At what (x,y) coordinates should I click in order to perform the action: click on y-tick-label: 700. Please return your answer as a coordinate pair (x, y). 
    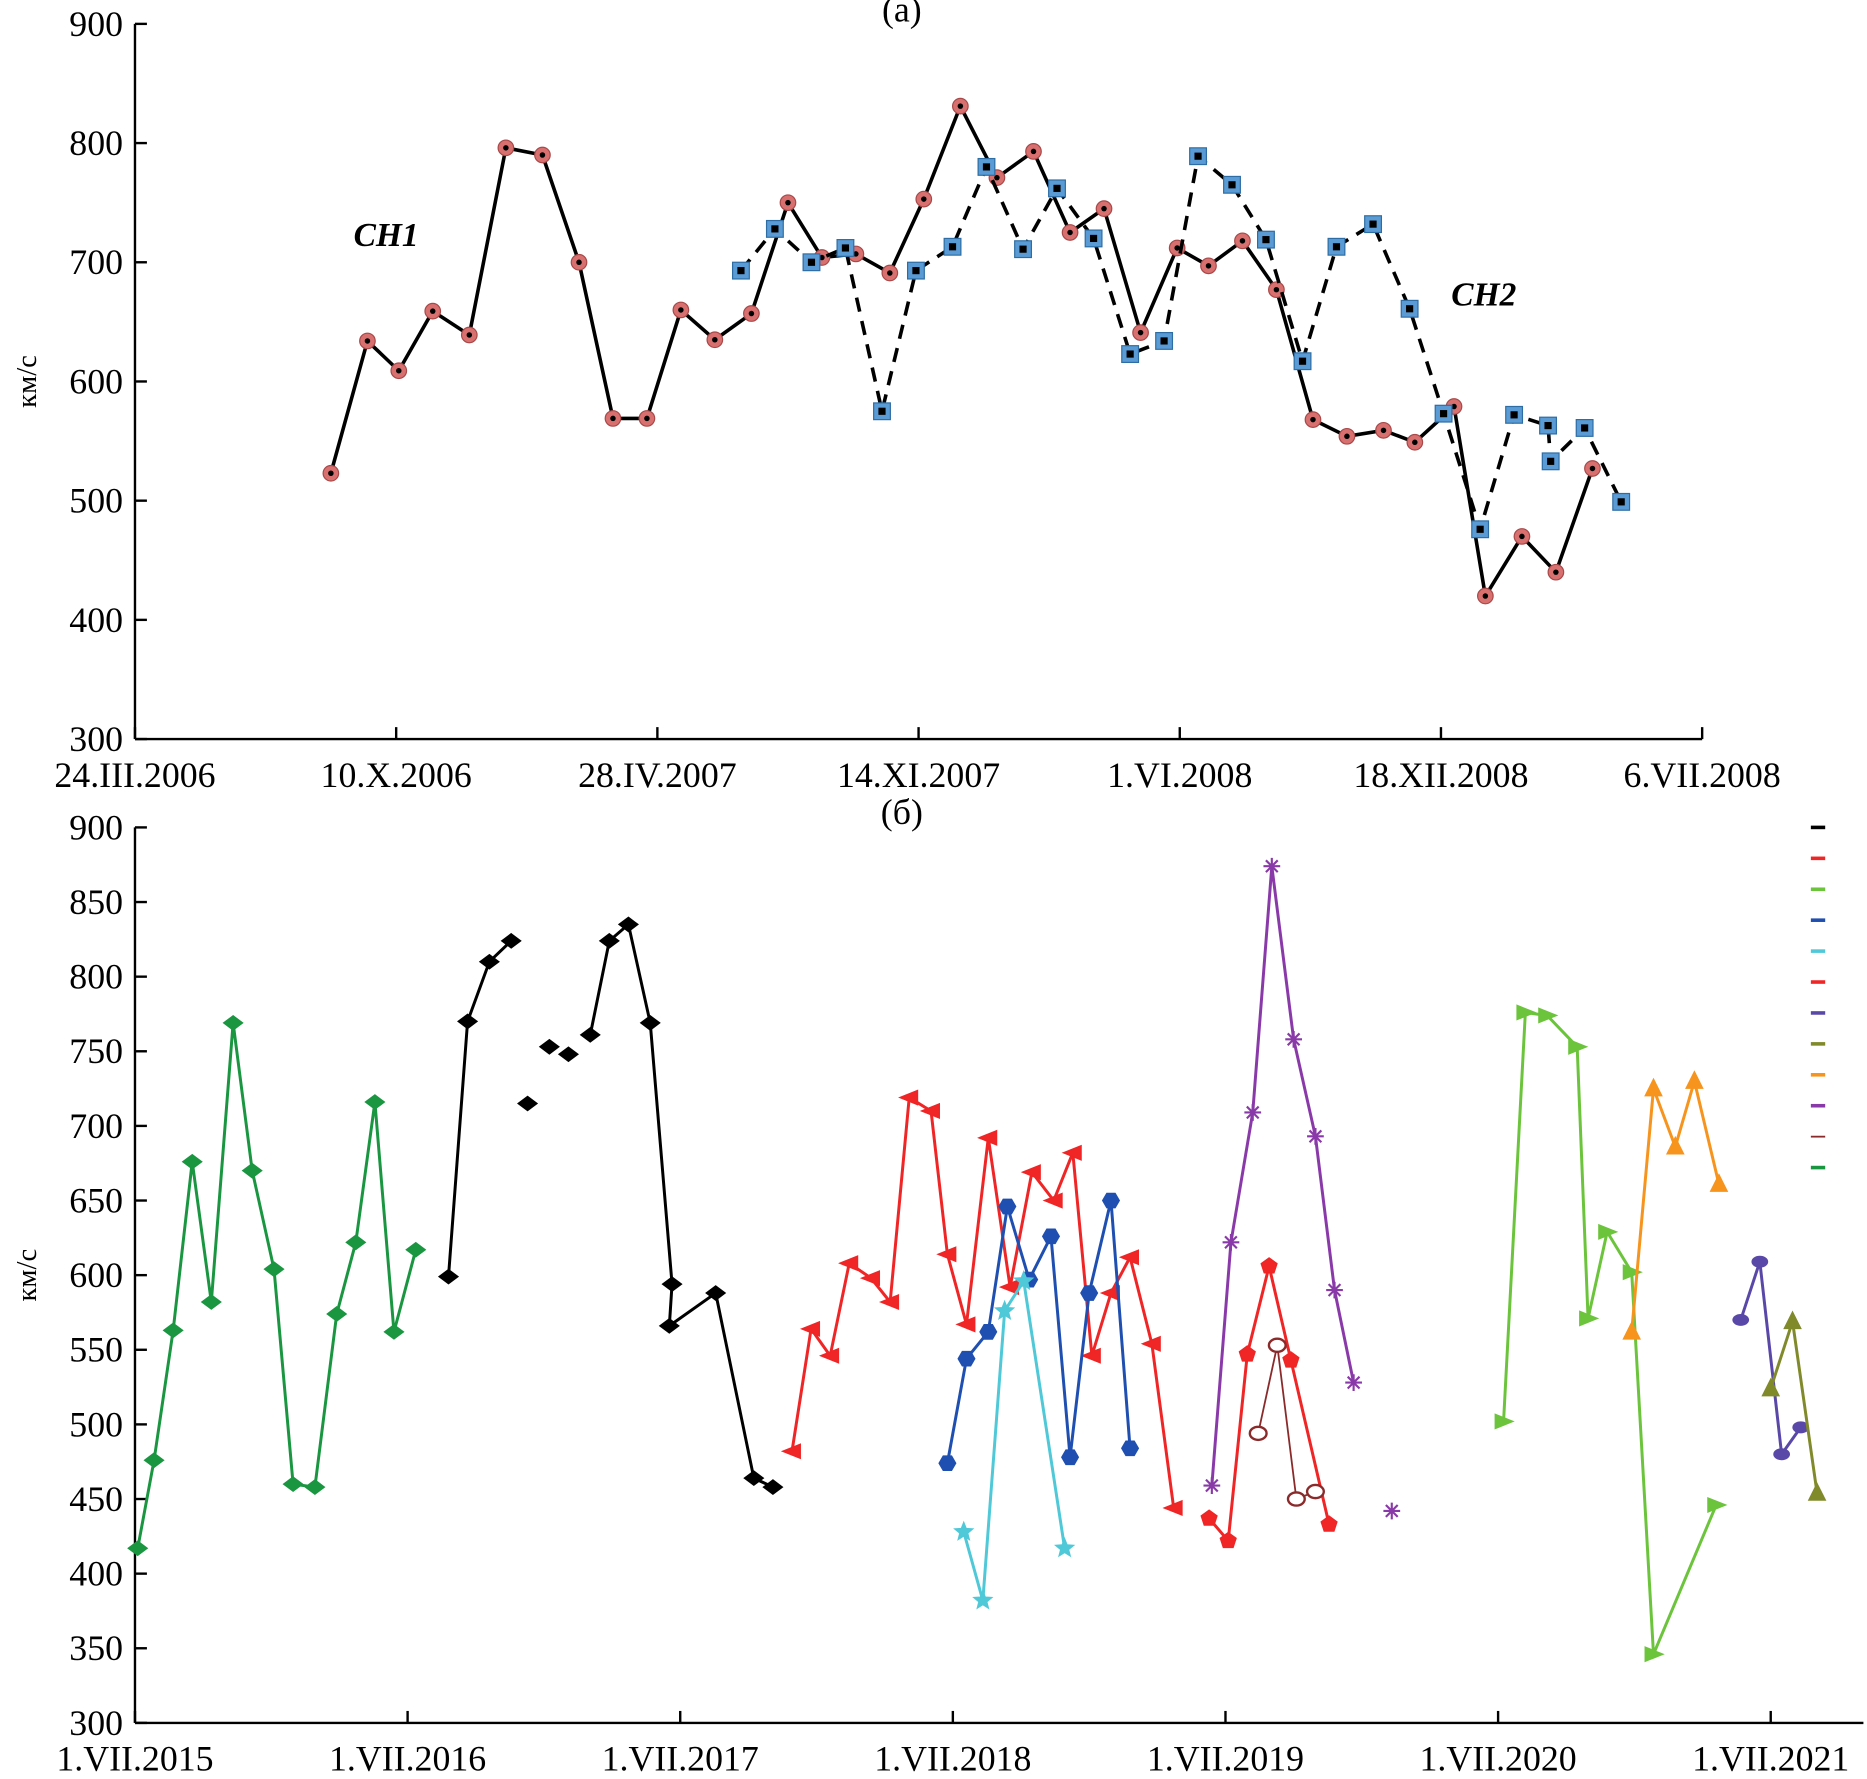
    Looking at the image, I should click on (96, 1126).